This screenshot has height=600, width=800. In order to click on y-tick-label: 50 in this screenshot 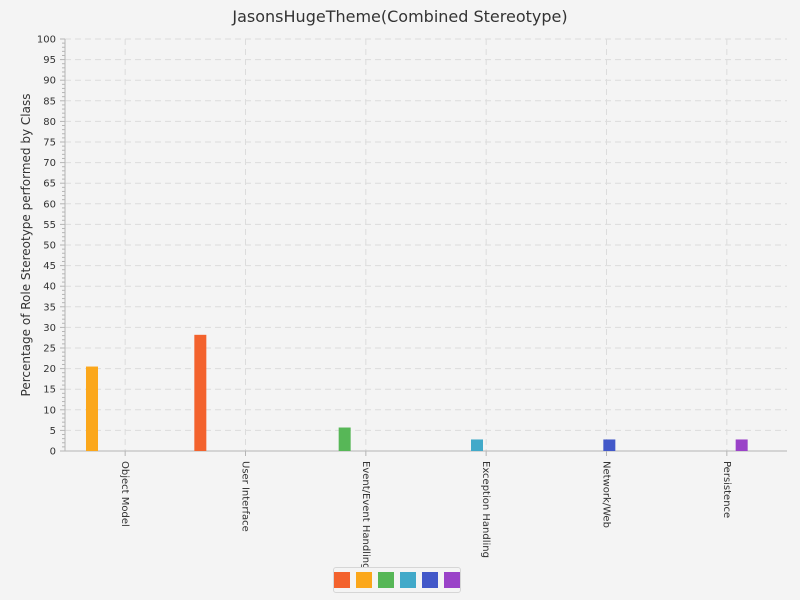, I will do `click(49, 246)`.